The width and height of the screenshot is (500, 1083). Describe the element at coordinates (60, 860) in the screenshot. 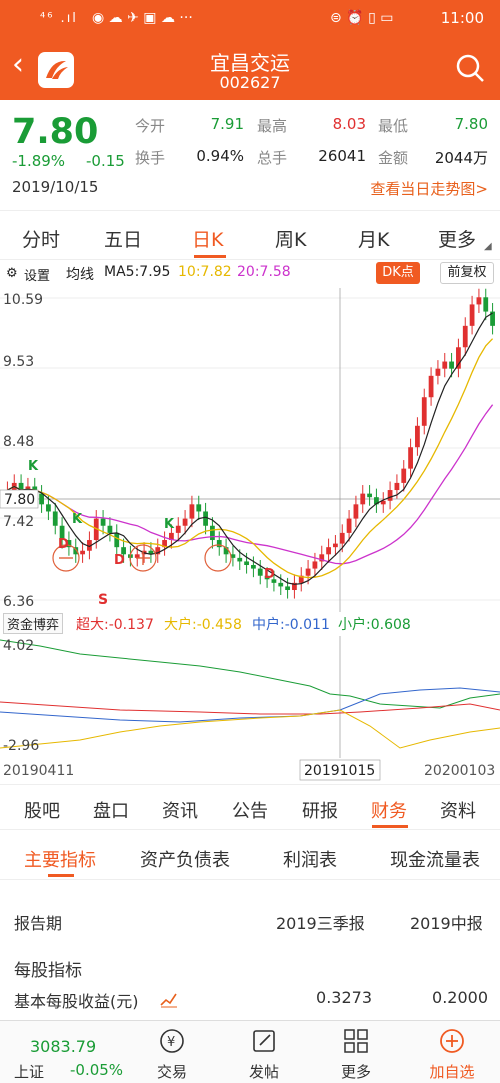

I see `tab-key-indicators: 主要指标` at that location.